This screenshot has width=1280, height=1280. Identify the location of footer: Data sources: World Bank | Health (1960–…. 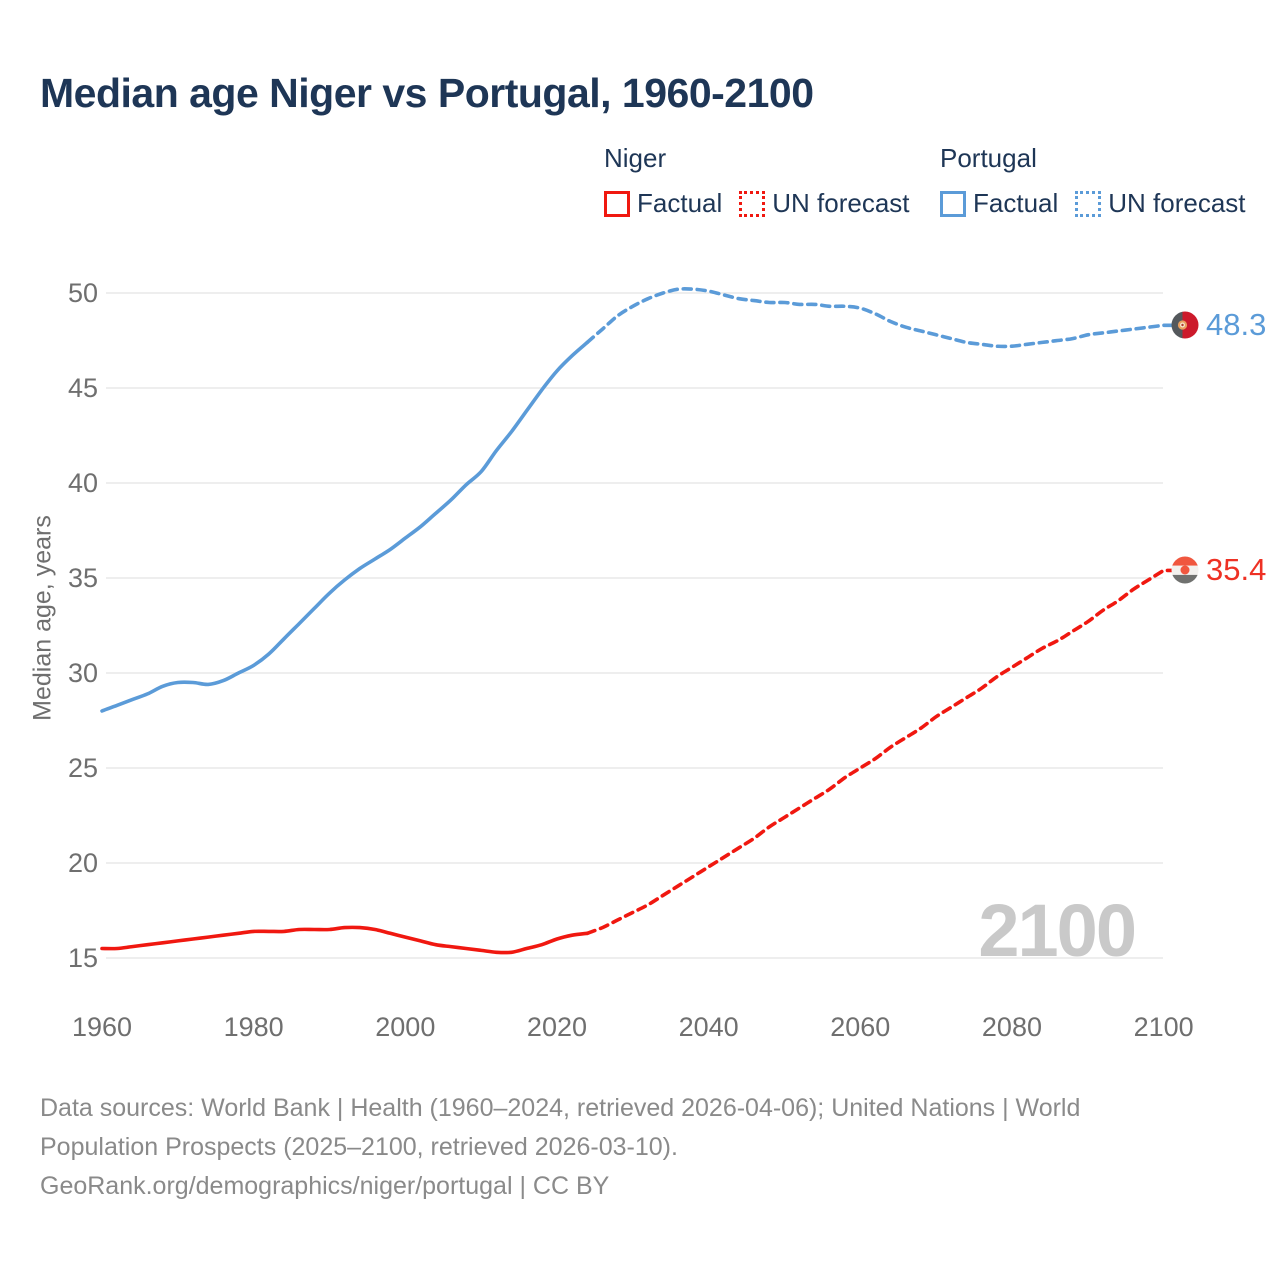
(560, 1147).